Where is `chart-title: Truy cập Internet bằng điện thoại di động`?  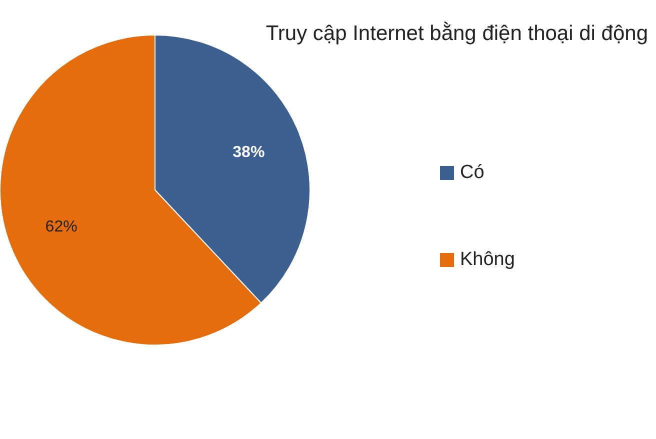
chart-title: Truy cập Internet bằng điện thoại di động is located at coordinates (457, 33).